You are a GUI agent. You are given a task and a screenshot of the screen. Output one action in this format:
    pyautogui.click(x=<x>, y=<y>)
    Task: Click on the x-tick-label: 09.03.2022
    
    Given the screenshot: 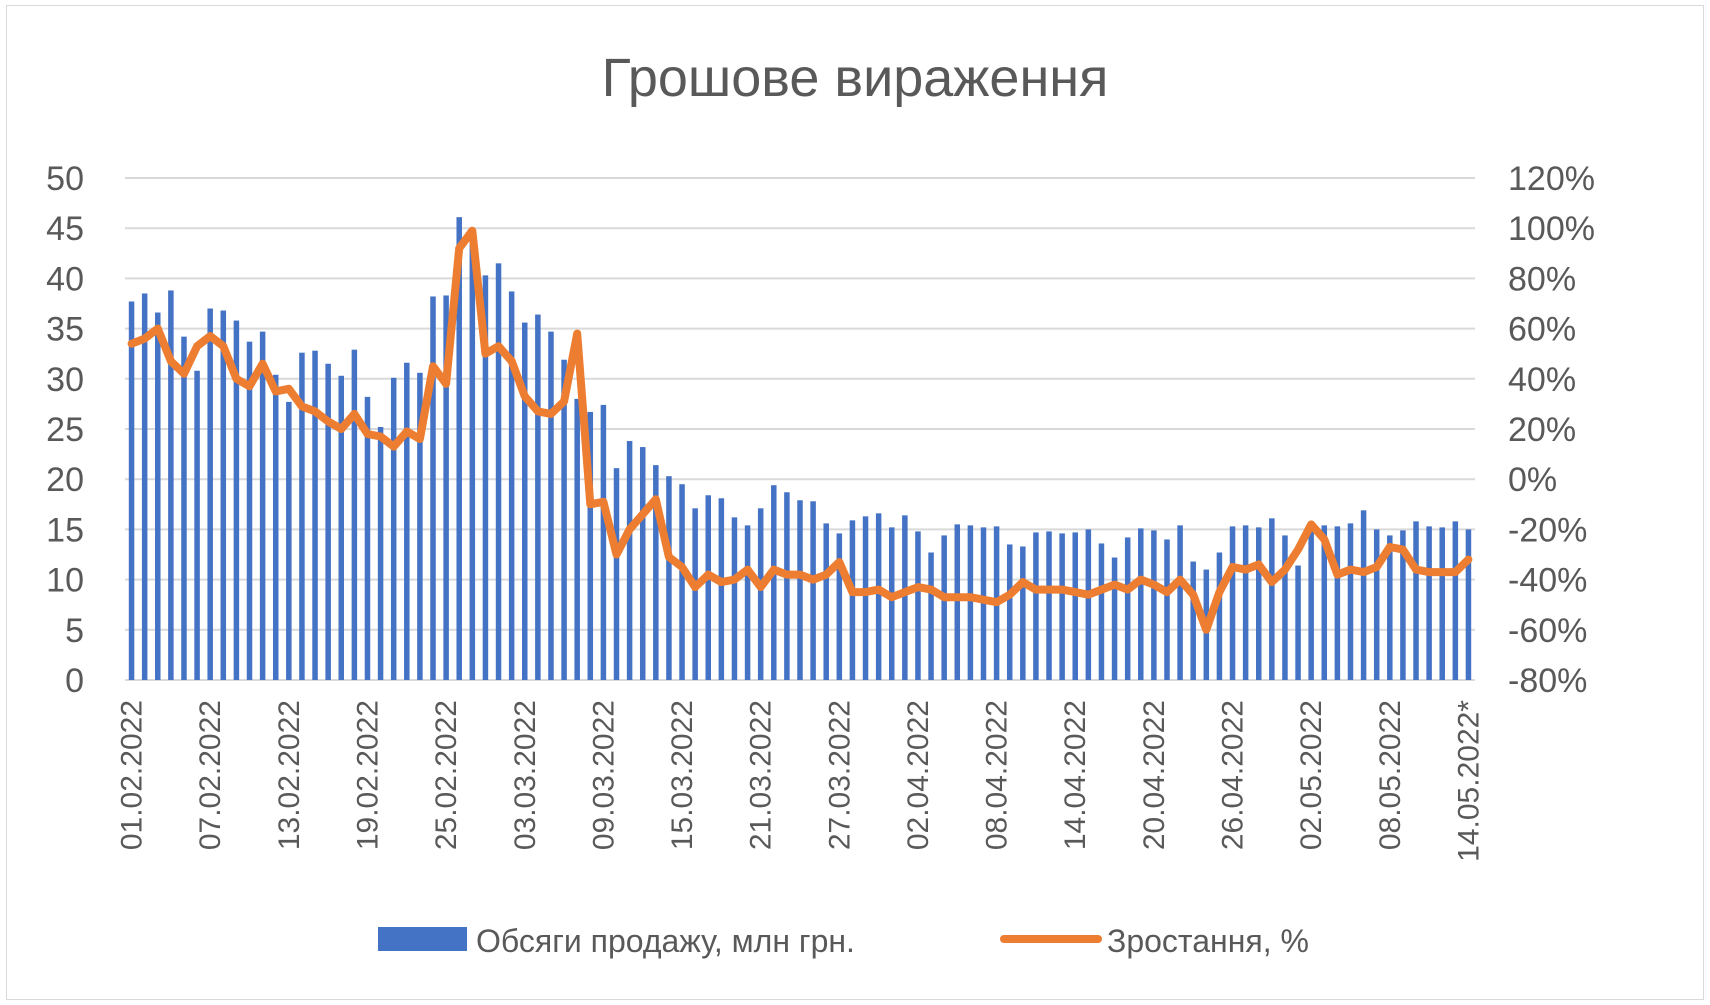 What is the action you would take?
    pyautogui.click(x=603, y=775)
    